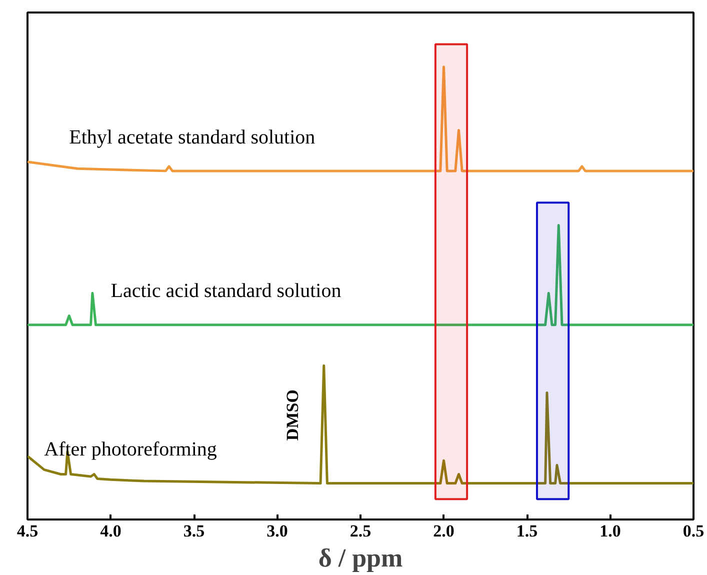 The height and width of the screenshot is (575, 707). I want to click on x-tick-label: 2.0, so click(443, 531).